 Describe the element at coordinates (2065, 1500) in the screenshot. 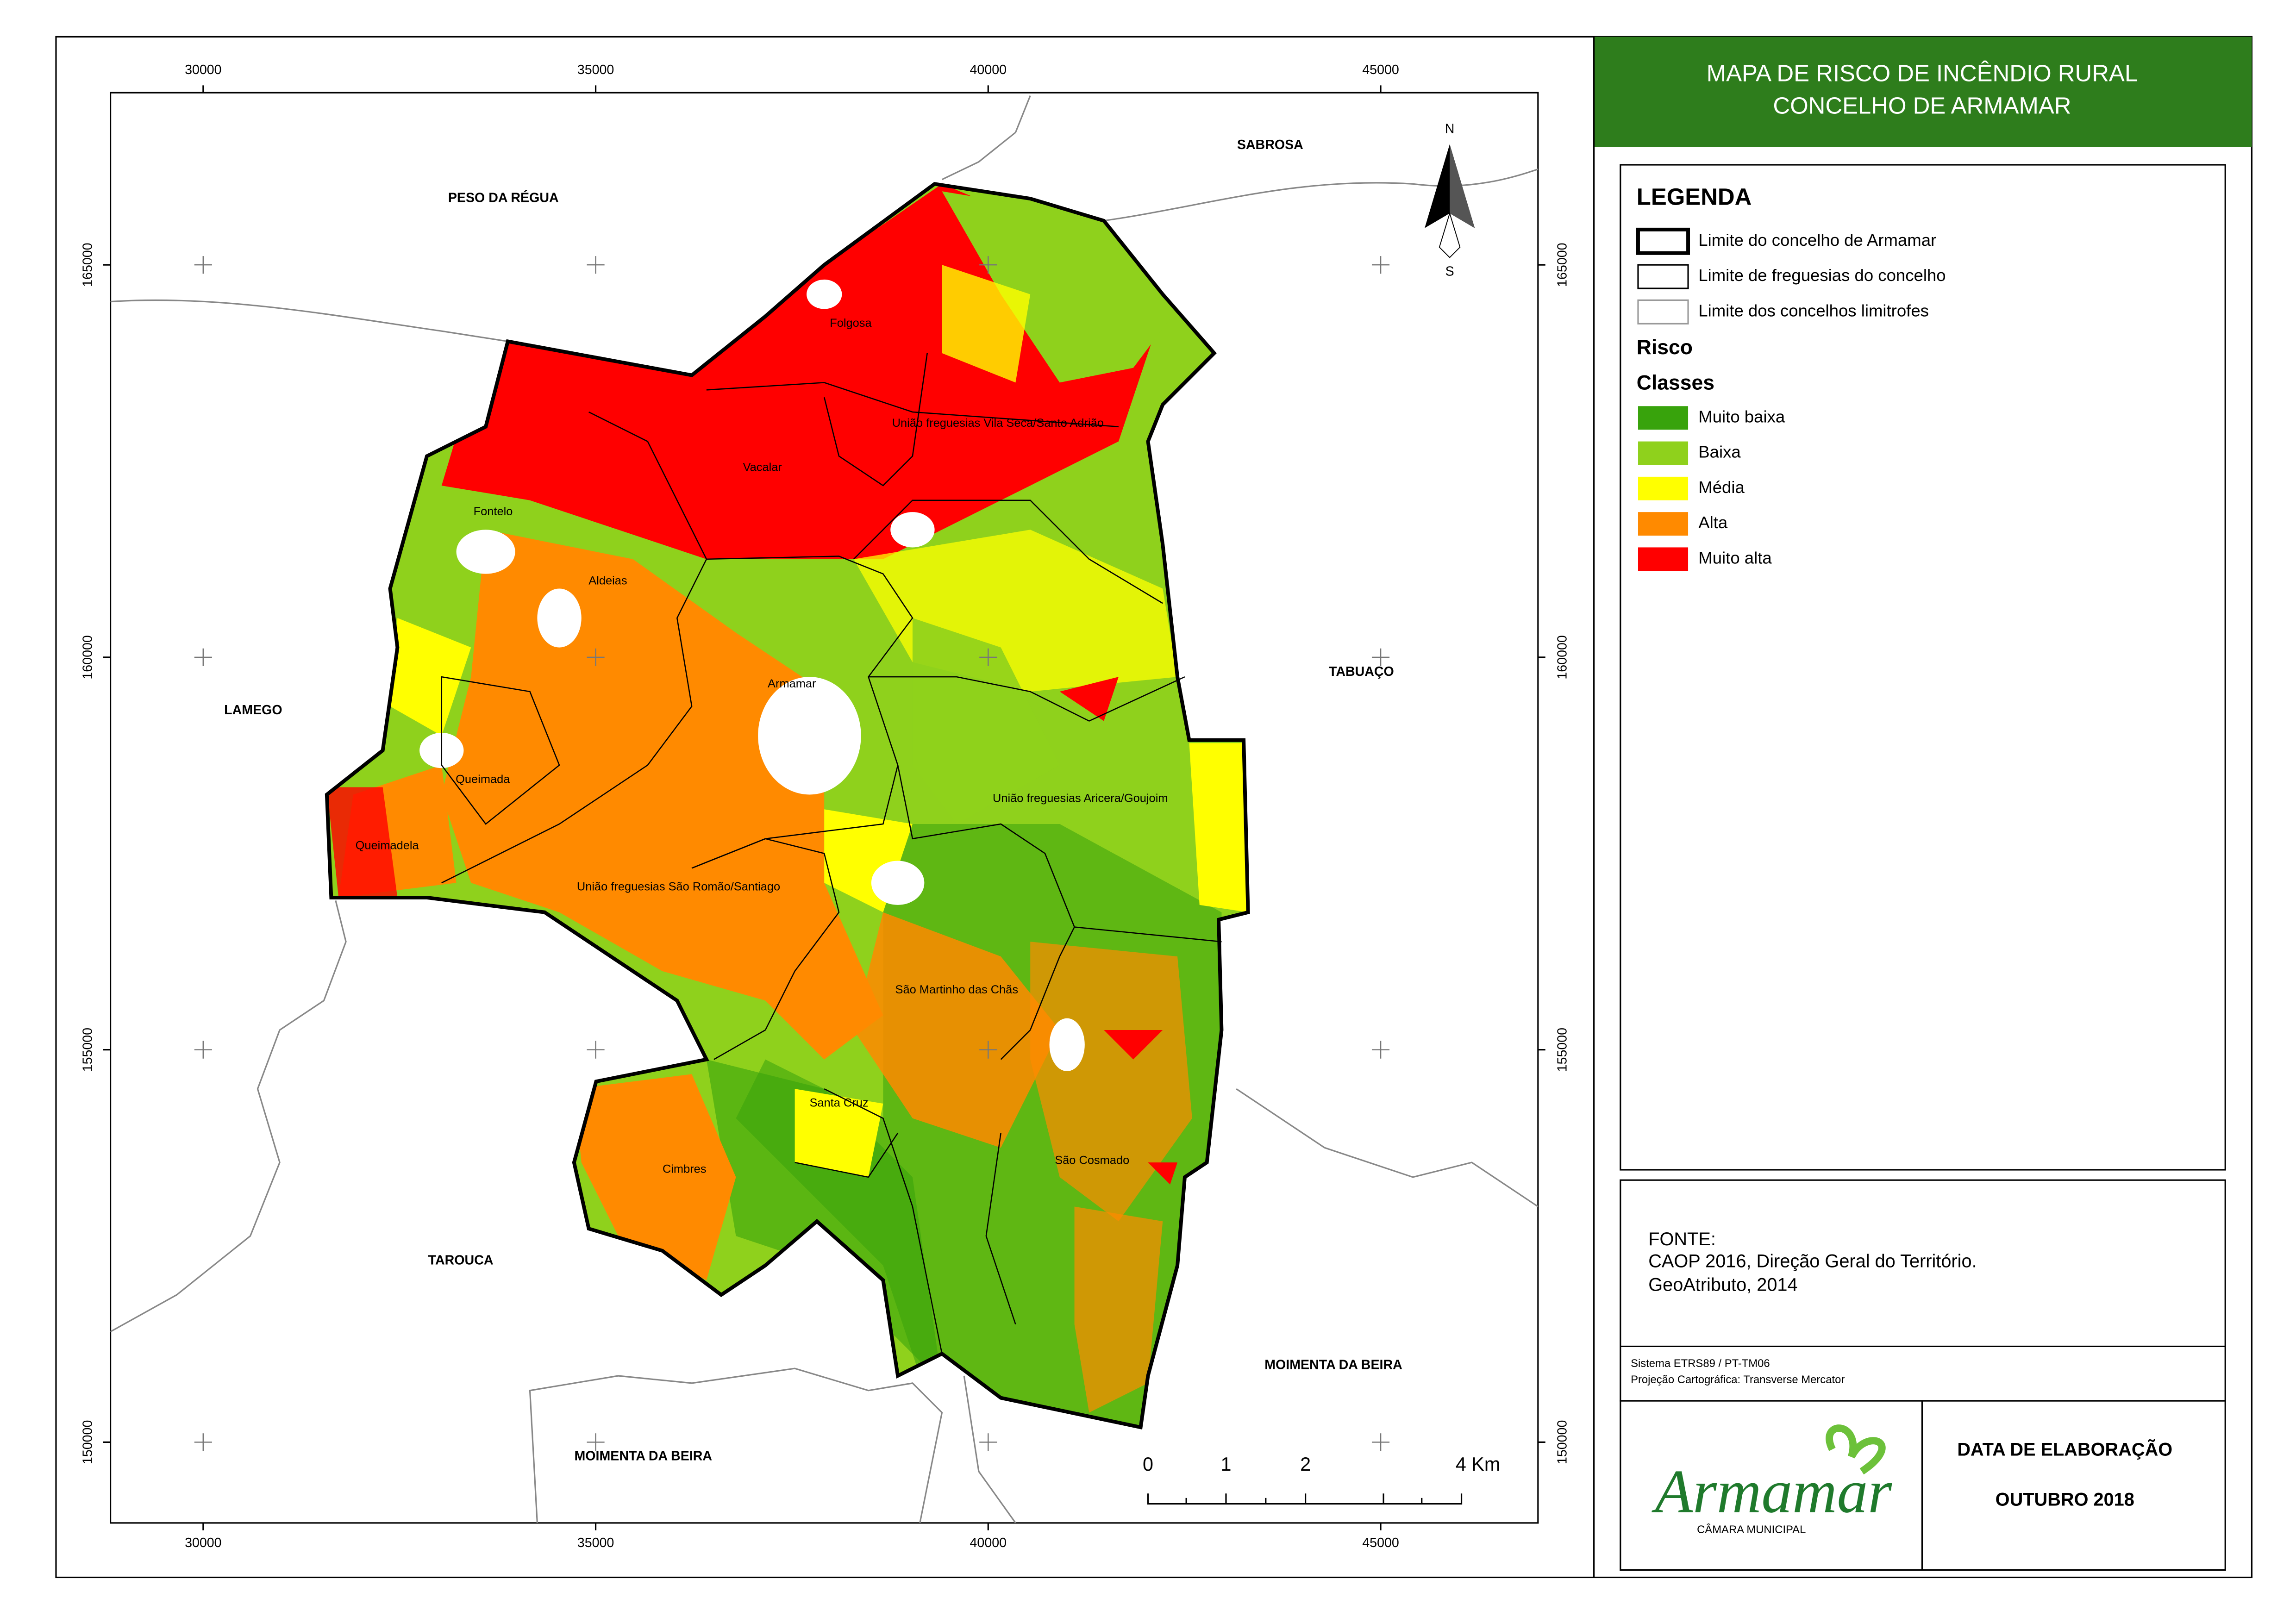

I see `date-value: OUTUBRO 2018` at that location.